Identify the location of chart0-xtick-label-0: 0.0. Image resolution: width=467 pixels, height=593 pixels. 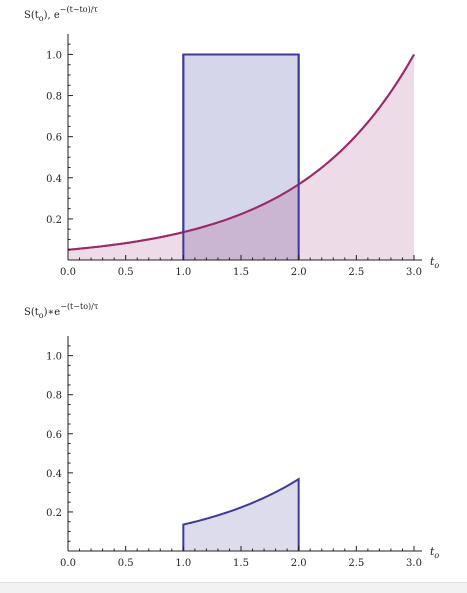
(68, 272).